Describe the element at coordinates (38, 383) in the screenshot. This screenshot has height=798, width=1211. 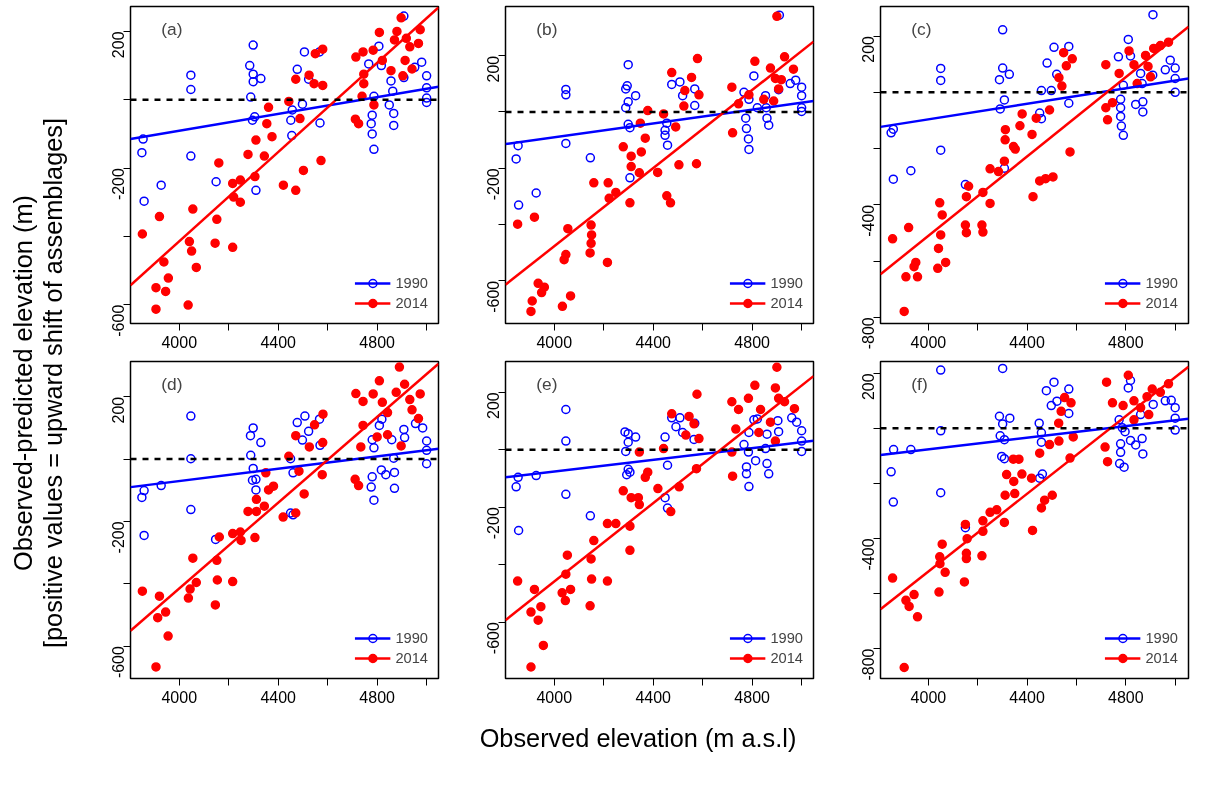
I see `y-axis-title: Observed-predicted elevation (m) [positive values = upward shift of assemblages]` at that location.